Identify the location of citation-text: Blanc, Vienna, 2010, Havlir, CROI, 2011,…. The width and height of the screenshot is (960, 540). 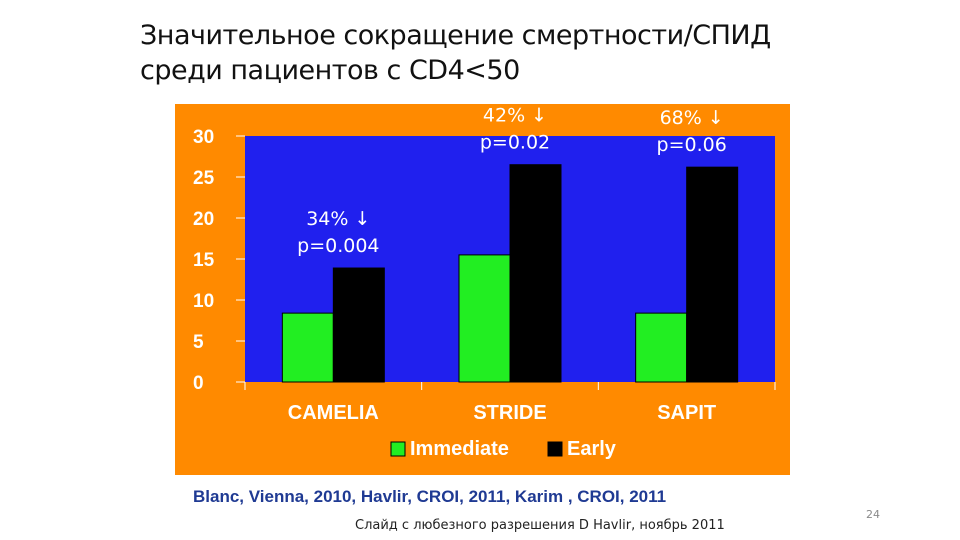
(430, 496).